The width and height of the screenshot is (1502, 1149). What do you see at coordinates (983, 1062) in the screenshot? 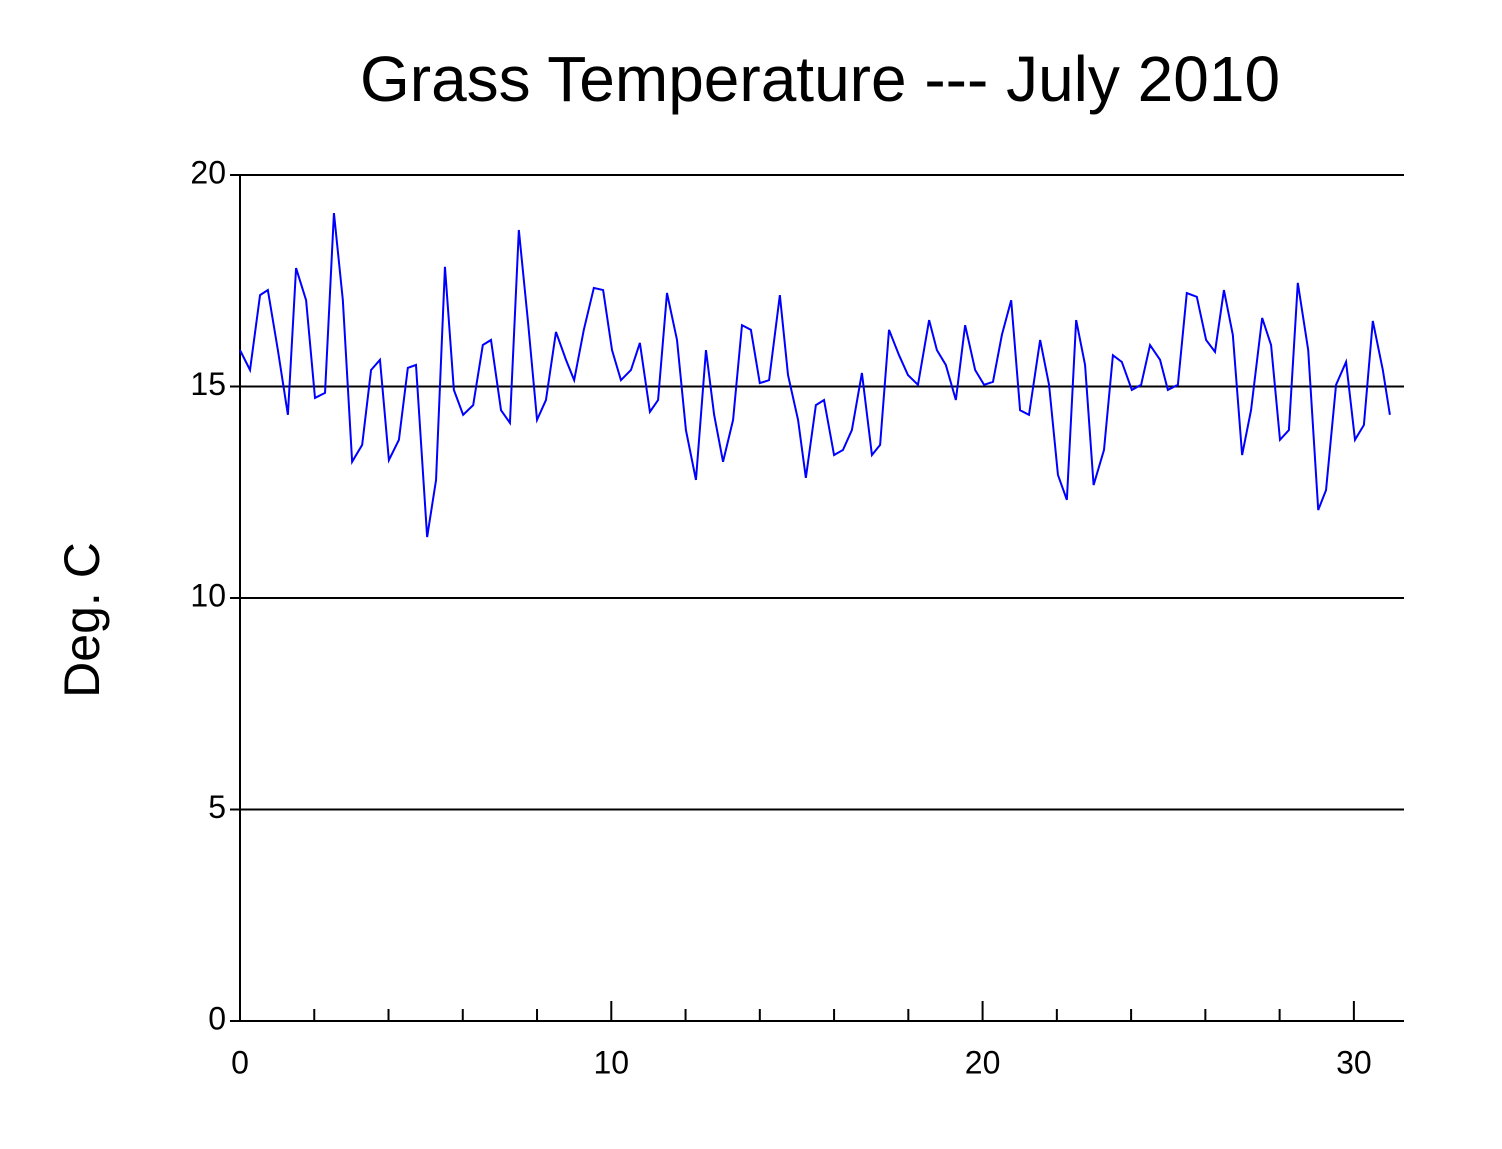
I see `x-tick-label: 20` at bounding box center [983, 1062].